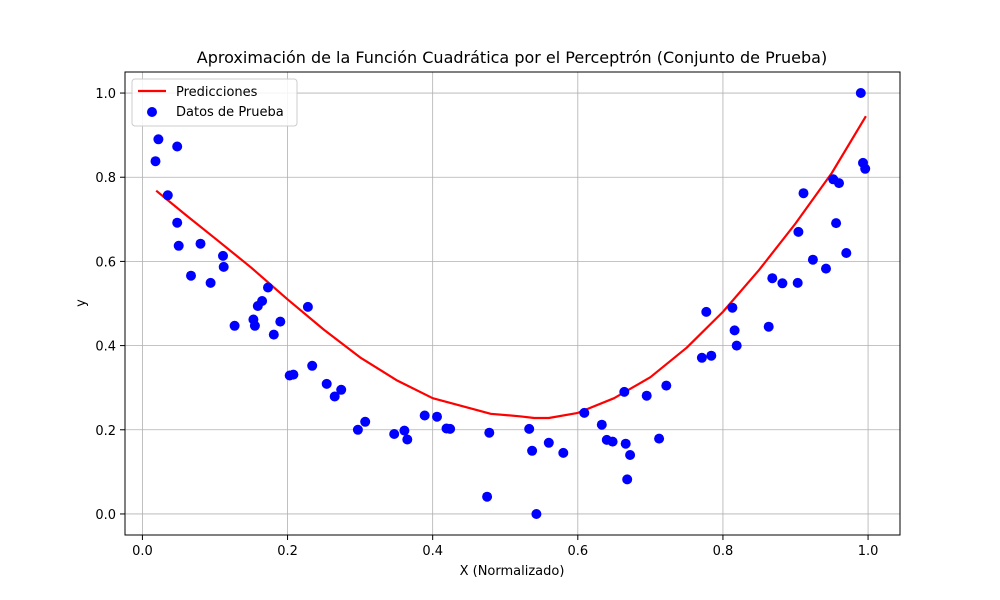 This screenshot has height=600, width=1000. What do you see at coordinates (868, 551) in the screenshot?
I see `x-tick-label: 1.0` at bounding box center [868, 551].